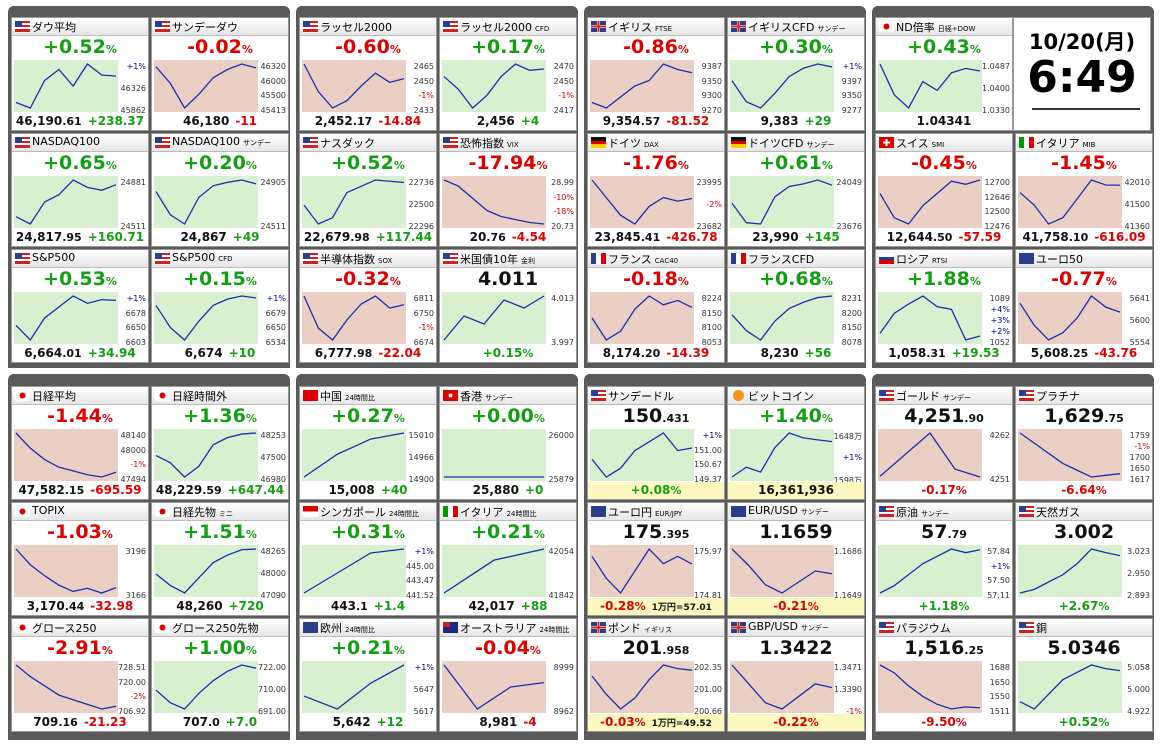  What do you see at coordinates (508, 628) in the screenshot?
I see `tile-header: オーストラリア 24時間比` at bounding box center [508, 628].